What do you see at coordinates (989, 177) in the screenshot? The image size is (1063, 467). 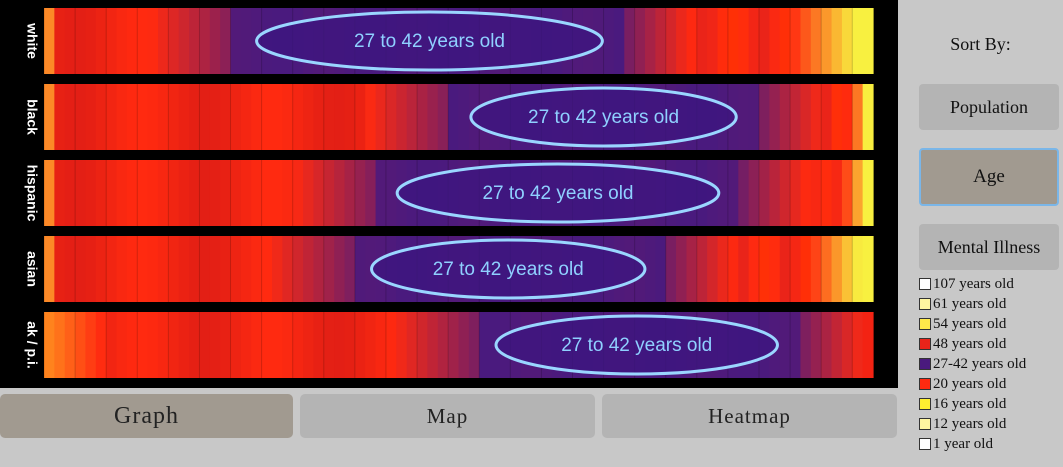 I see `sort-age-button: Age` at bounding box center [989, 177].